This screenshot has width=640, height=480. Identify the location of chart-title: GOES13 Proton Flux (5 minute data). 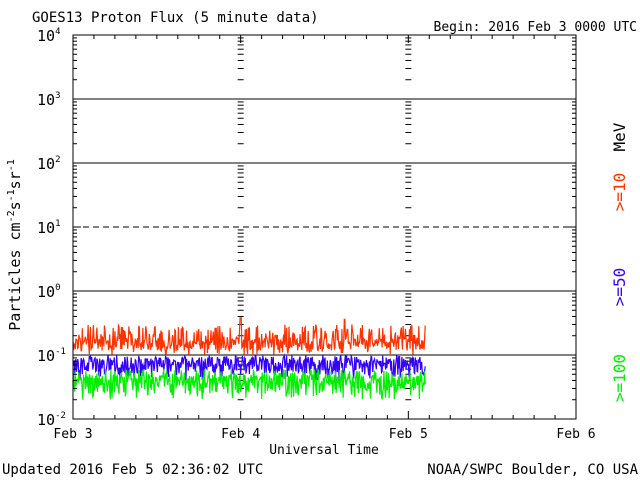
(175, 18).